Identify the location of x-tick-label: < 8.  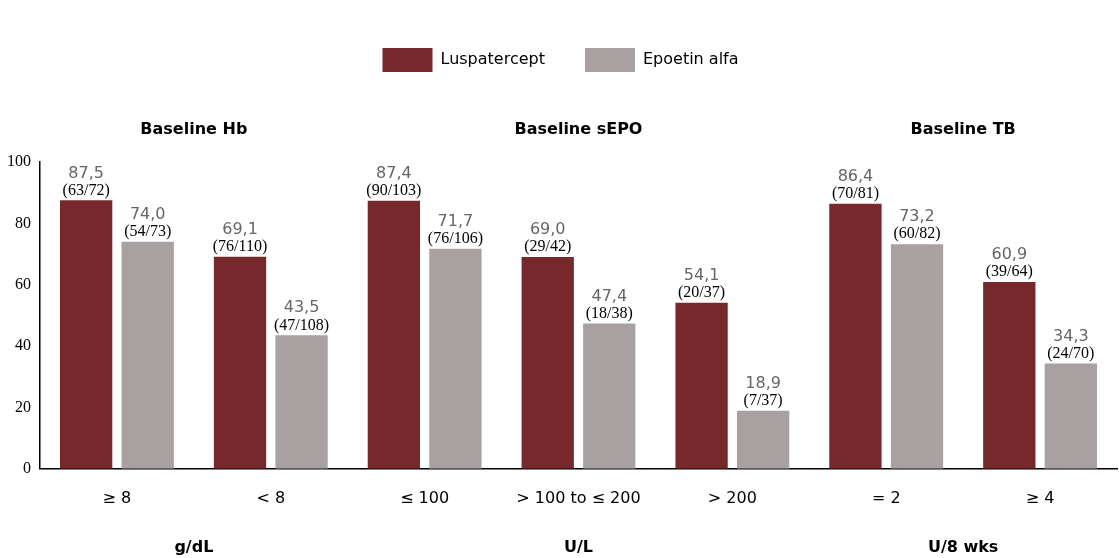
(271, 497).